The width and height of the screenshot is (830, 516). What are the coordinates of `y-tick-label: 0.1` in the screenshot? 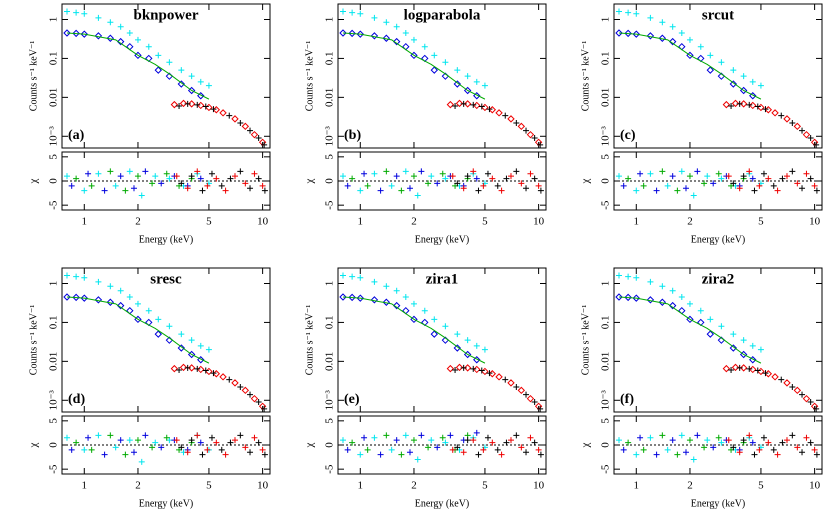 It's located at (330, 323).